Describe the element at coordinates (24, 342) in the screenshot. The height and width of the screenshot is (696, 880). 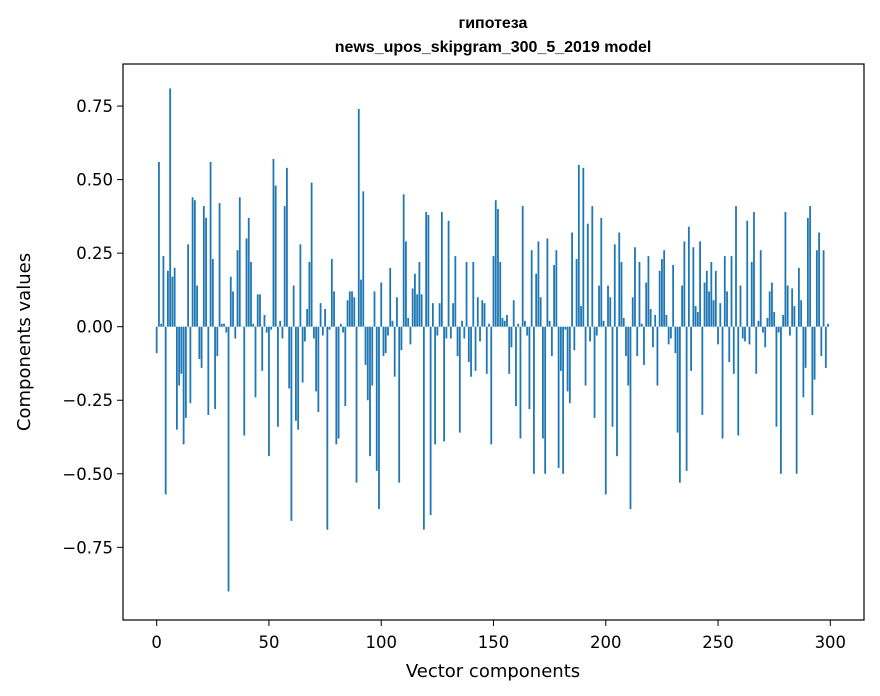
I see `y-axis-label: Components values` at that location.